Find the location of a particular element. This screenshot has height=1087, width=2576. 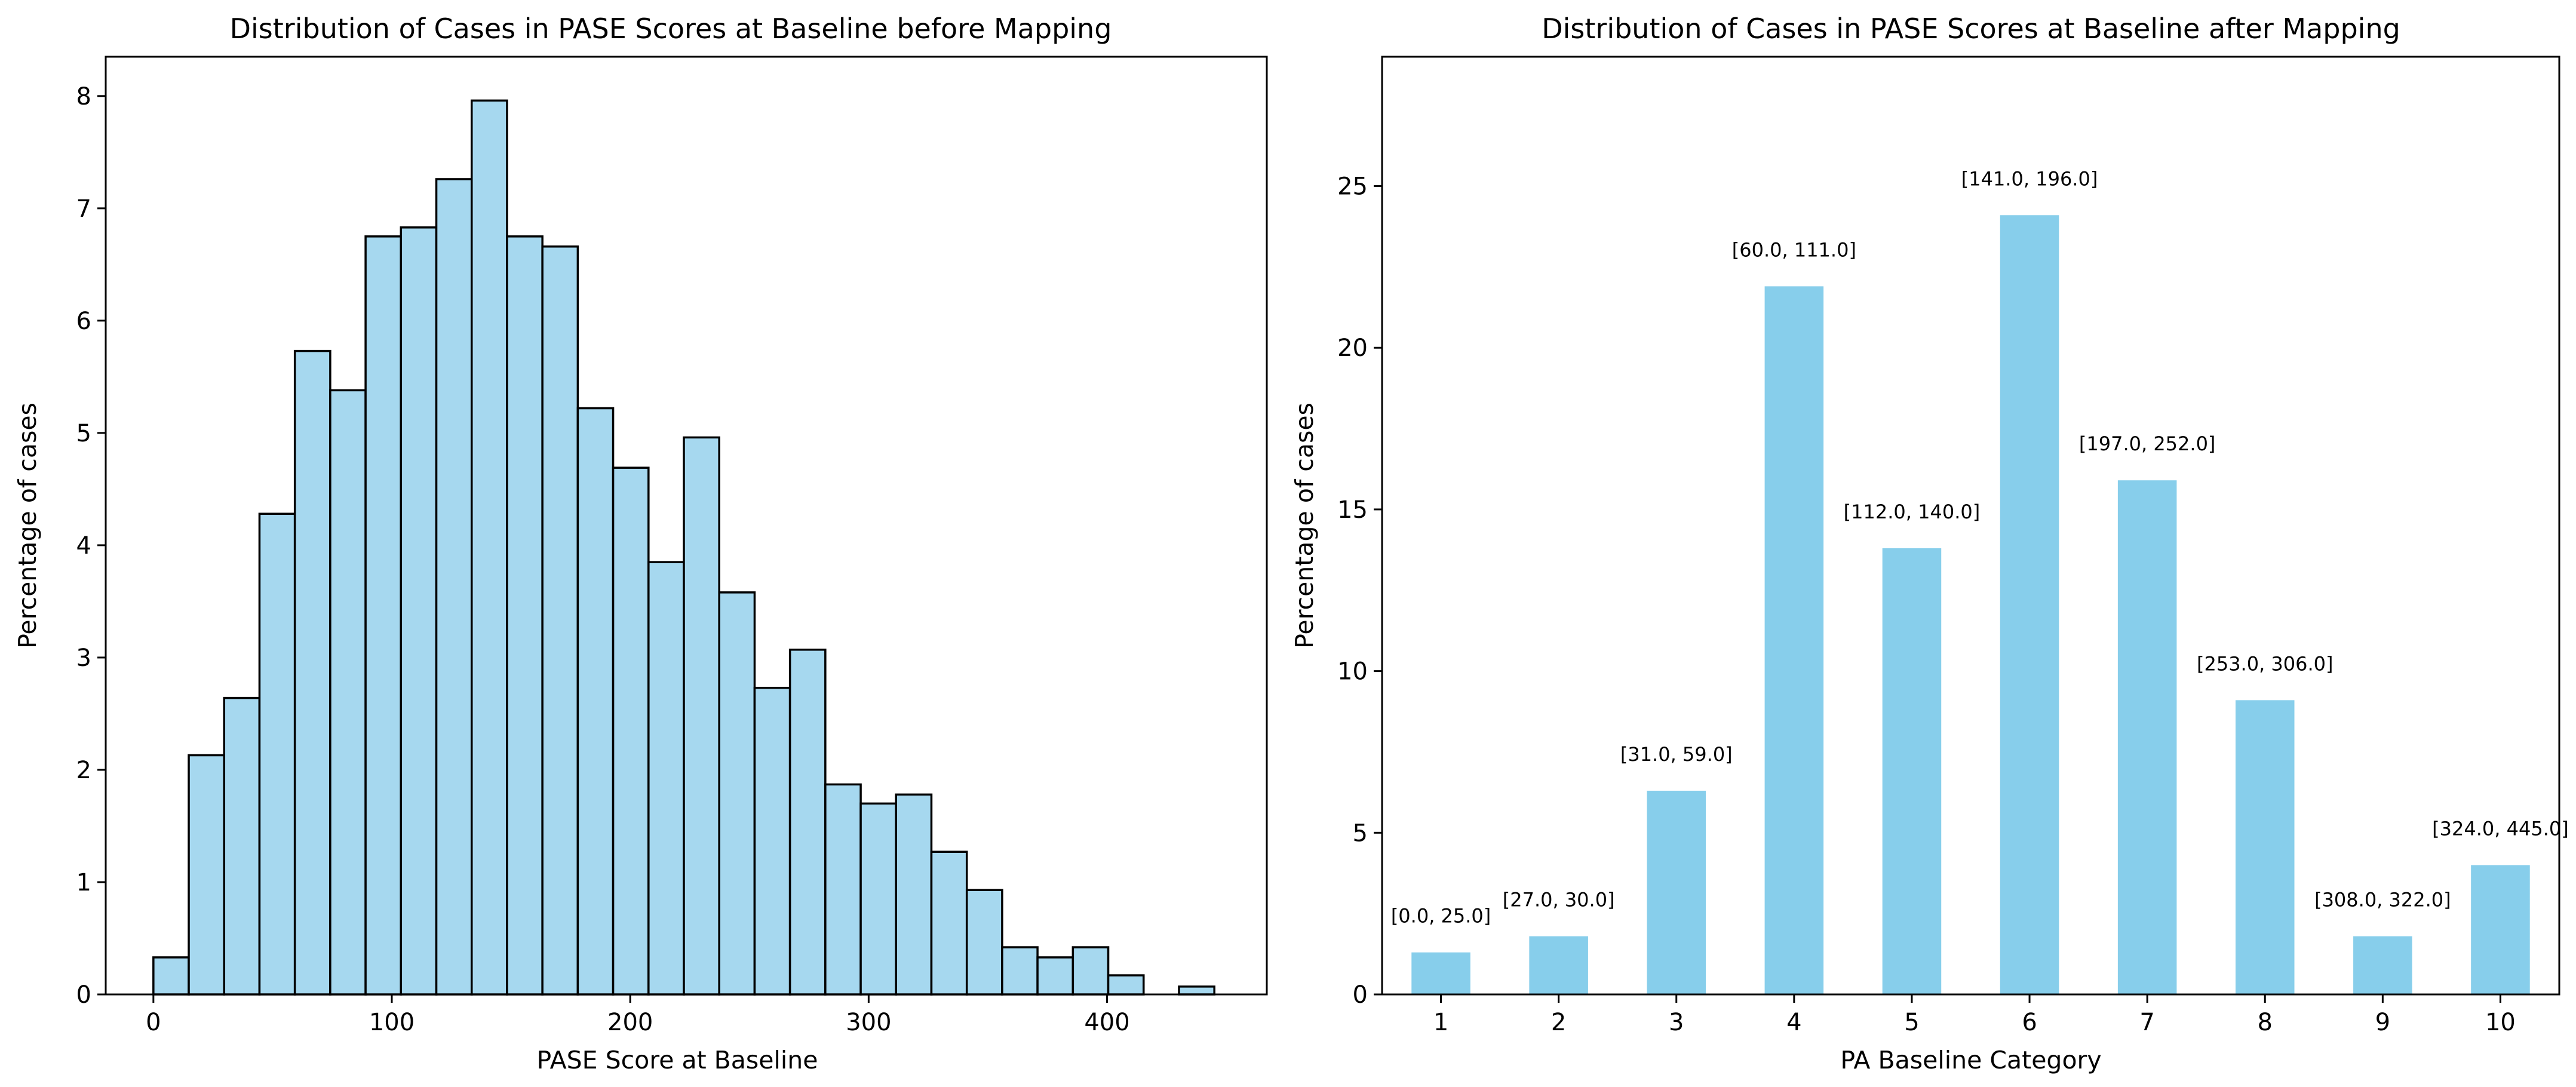

x-axis-ticks: 1 2 3 4 5 6 7 8 9 10 is located at coordinates (1974, 1015).